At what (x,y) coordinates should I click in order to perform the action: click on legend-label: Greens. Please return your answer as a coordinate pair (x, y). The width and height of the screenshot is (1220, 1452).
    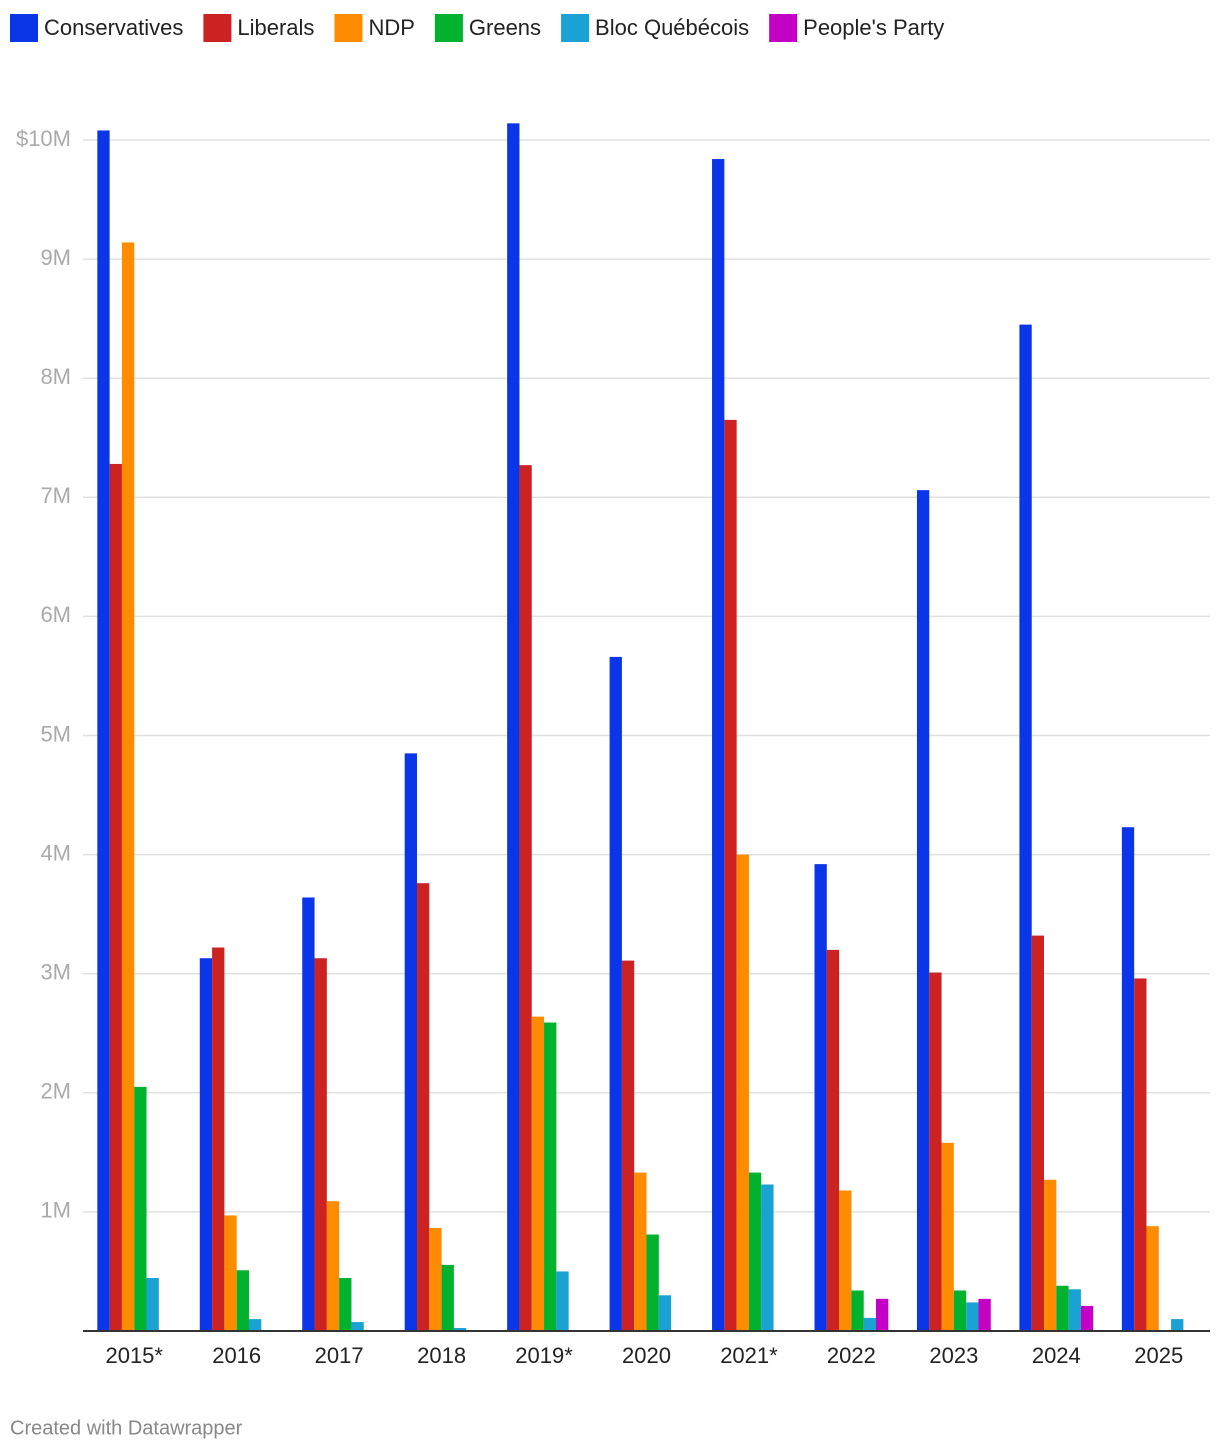
    Looking at the image, I should click on (505, 27).